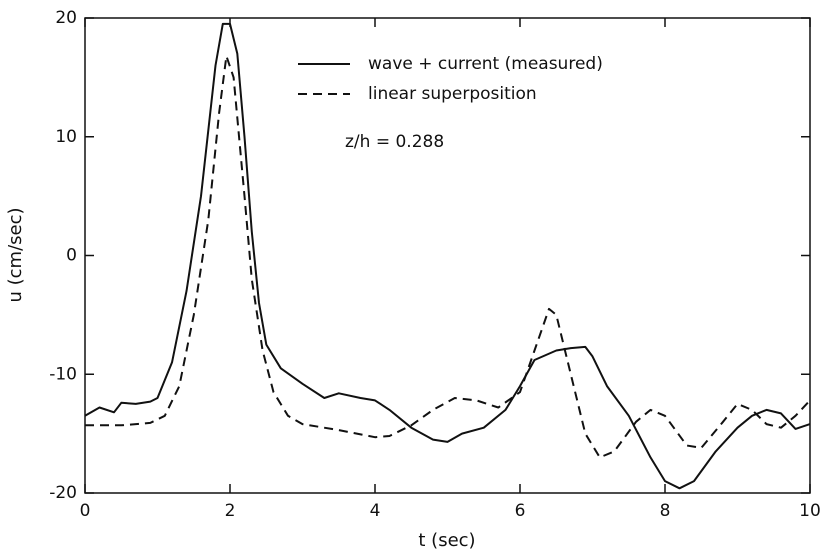 This screenshot has width=822, height=554. I want to click on x-tick-label: 2, so click(230, 511).